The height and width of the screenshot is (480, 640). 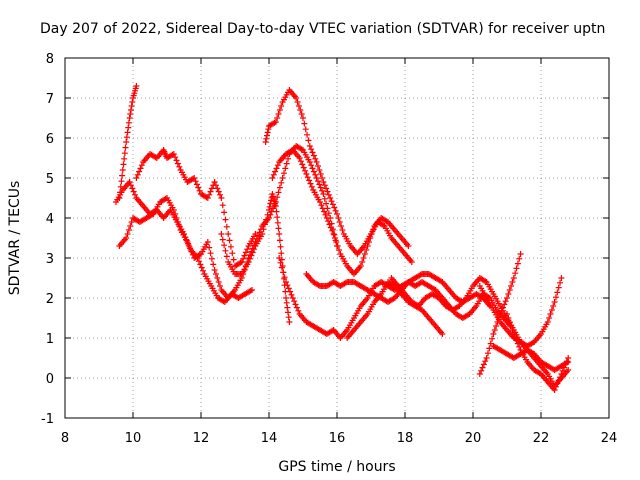 What do you see at coordinates (50, 219) in the screenshot?
I see `y-tick-label: 4` at bounding box center [50, 219].